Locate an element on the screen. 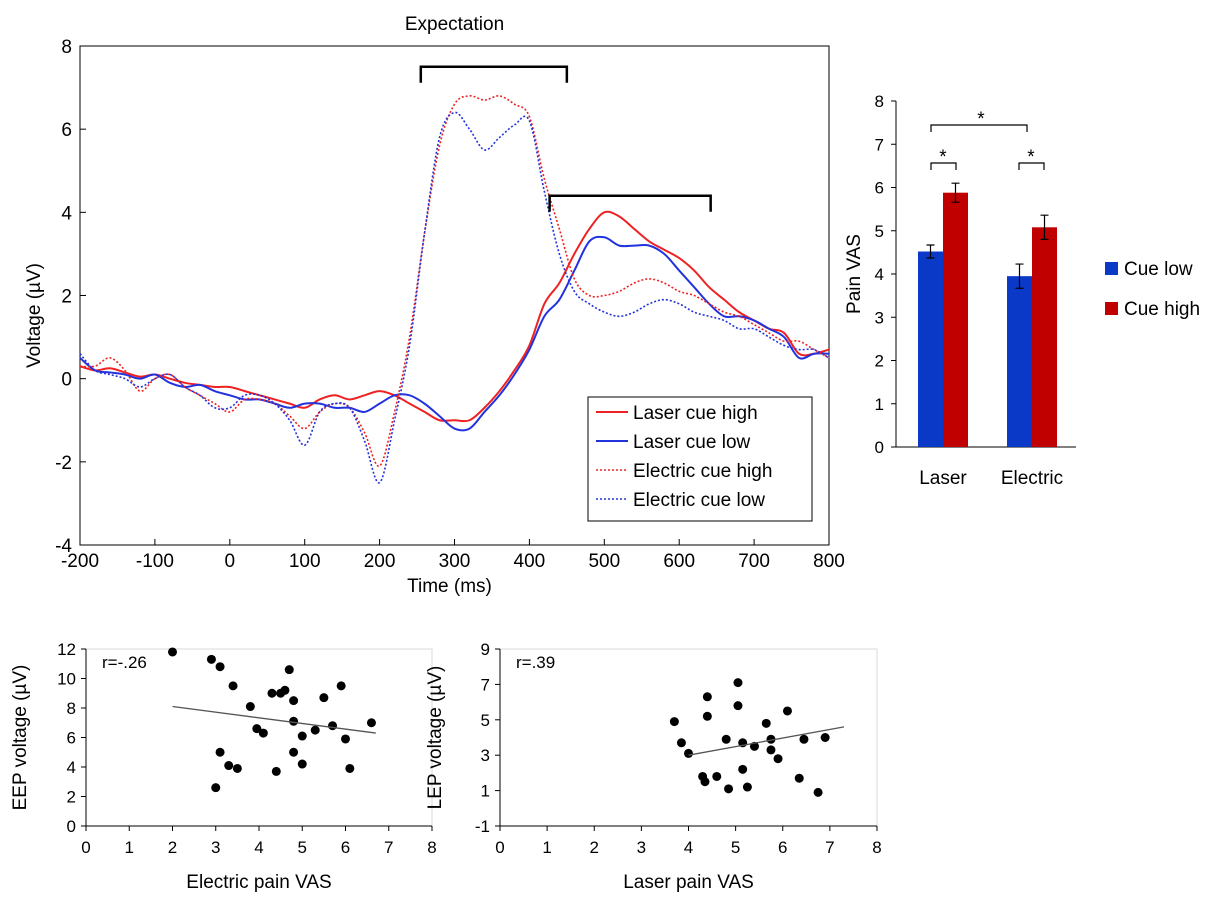 This screenshot has height=908, width=1227. lep-x-tick-label: 4 is located at coordinates (688, 847).